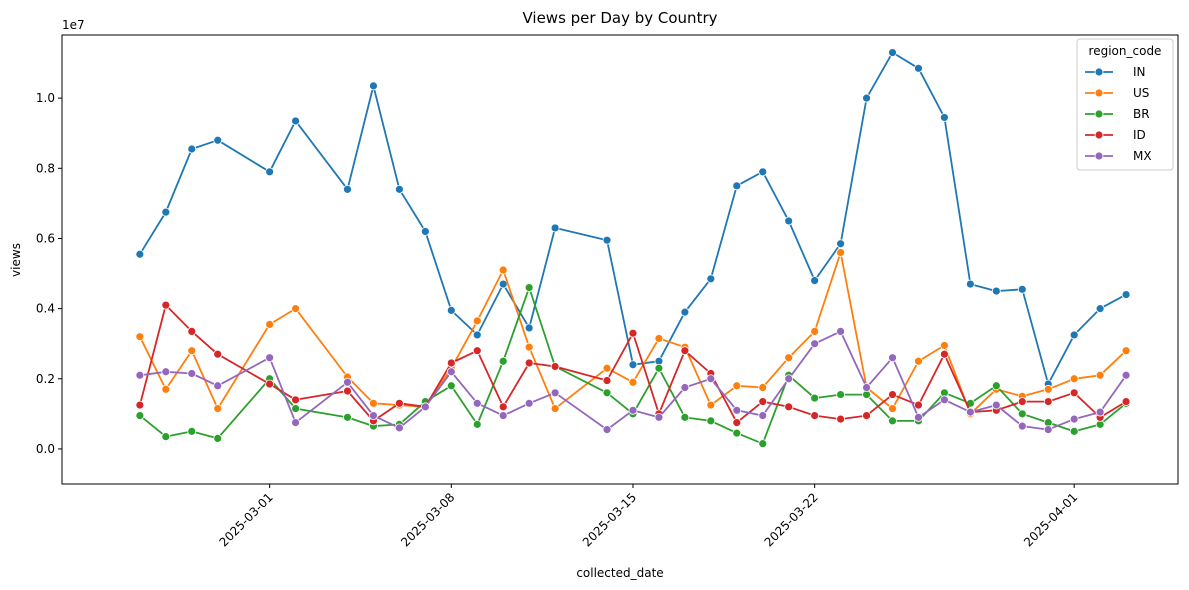 This screenshot has width=1189, height=590. I want to click on legend-box, so click(1125, 104).